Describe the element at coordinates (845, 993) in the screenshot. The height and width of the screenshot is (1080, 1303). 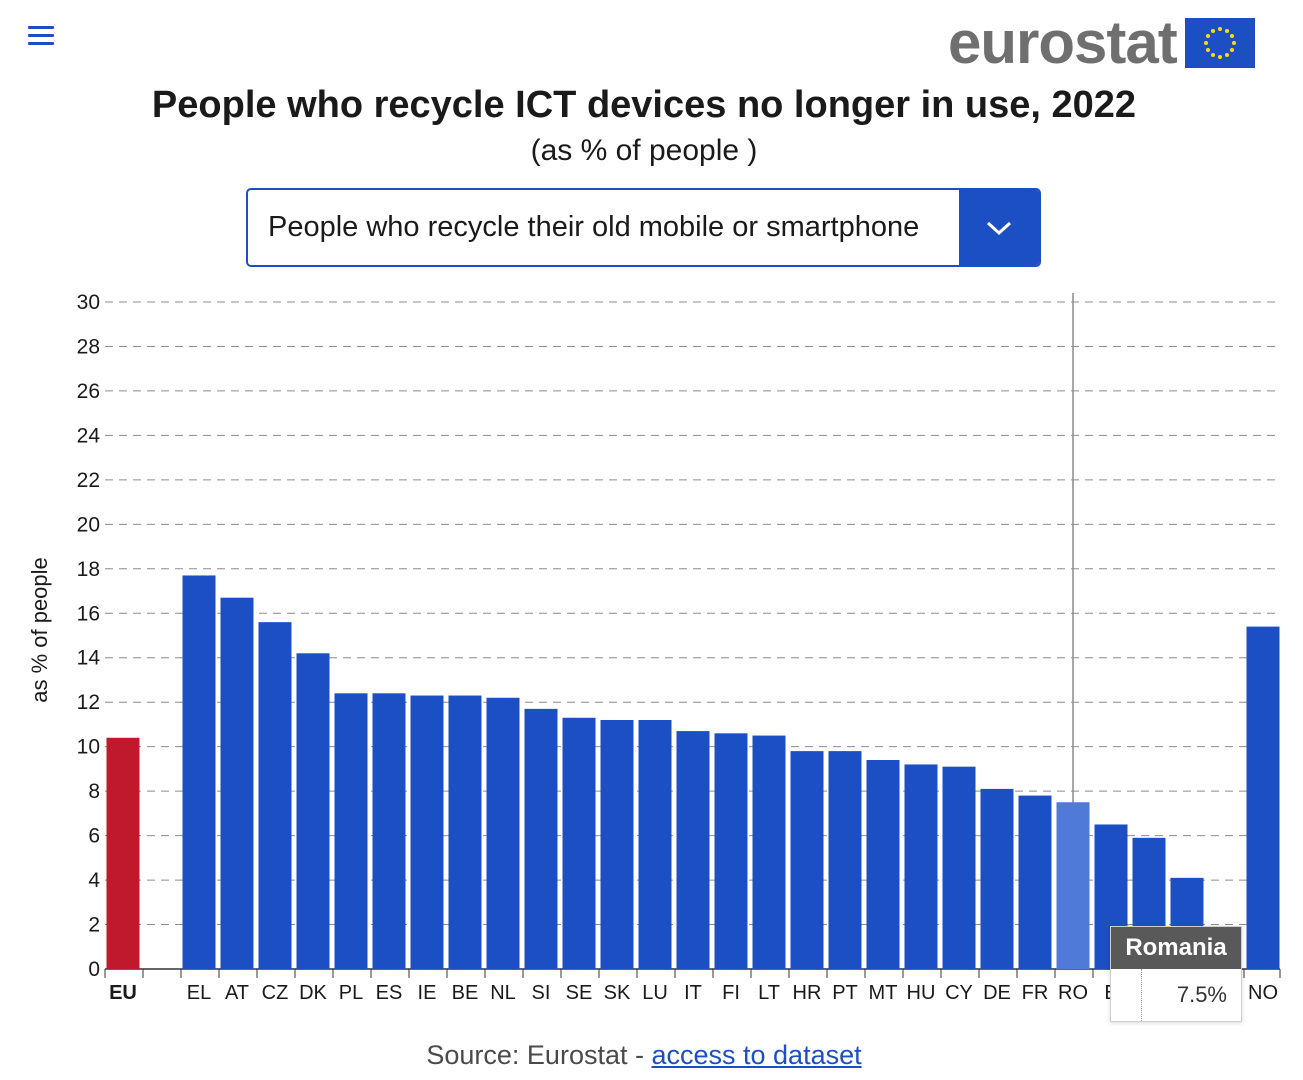
I see `x-tick-label: PT` at that location.